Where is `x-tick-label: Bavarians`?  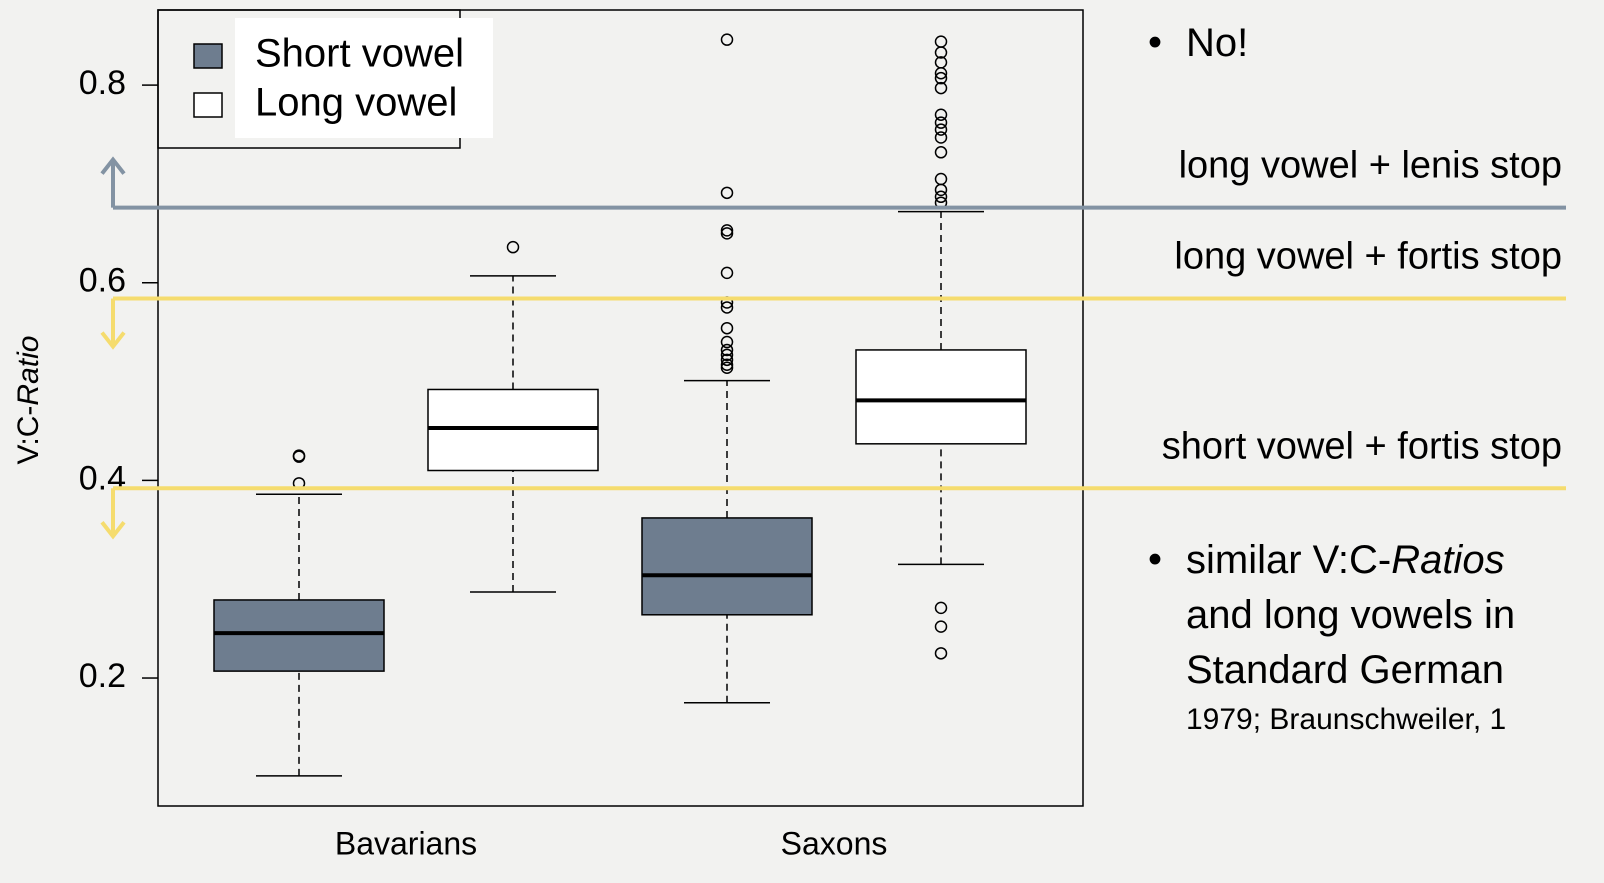
x-tick-label: Bavarians is located at coordinates (406, 843).